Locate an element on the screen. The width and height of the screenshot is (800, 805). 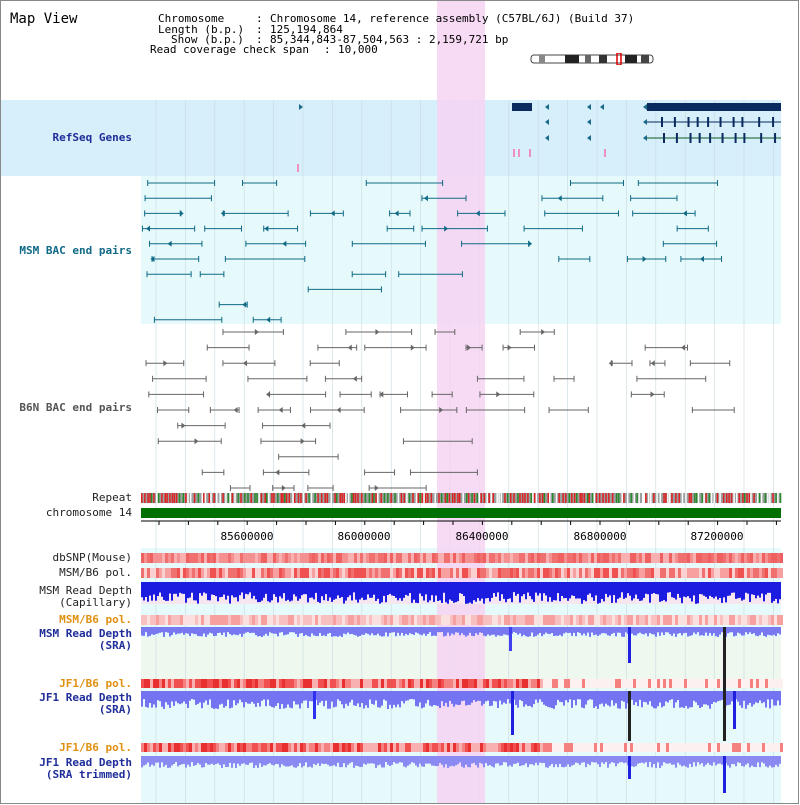
label-jf1-depth-trim-1: JF1 Read Depth is located at coordinates (85, 762).